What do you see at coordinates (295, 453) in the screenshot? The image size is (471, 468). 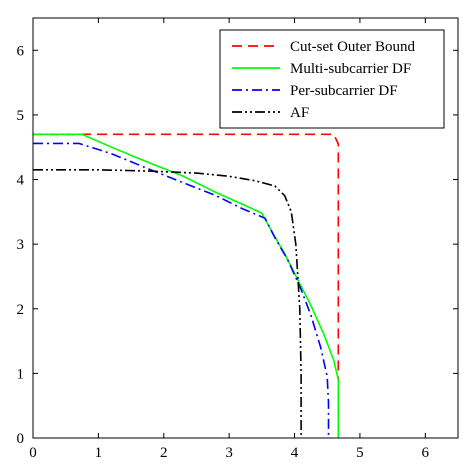 I see `x-tick-label: 4` at bounding box center [295, 453].